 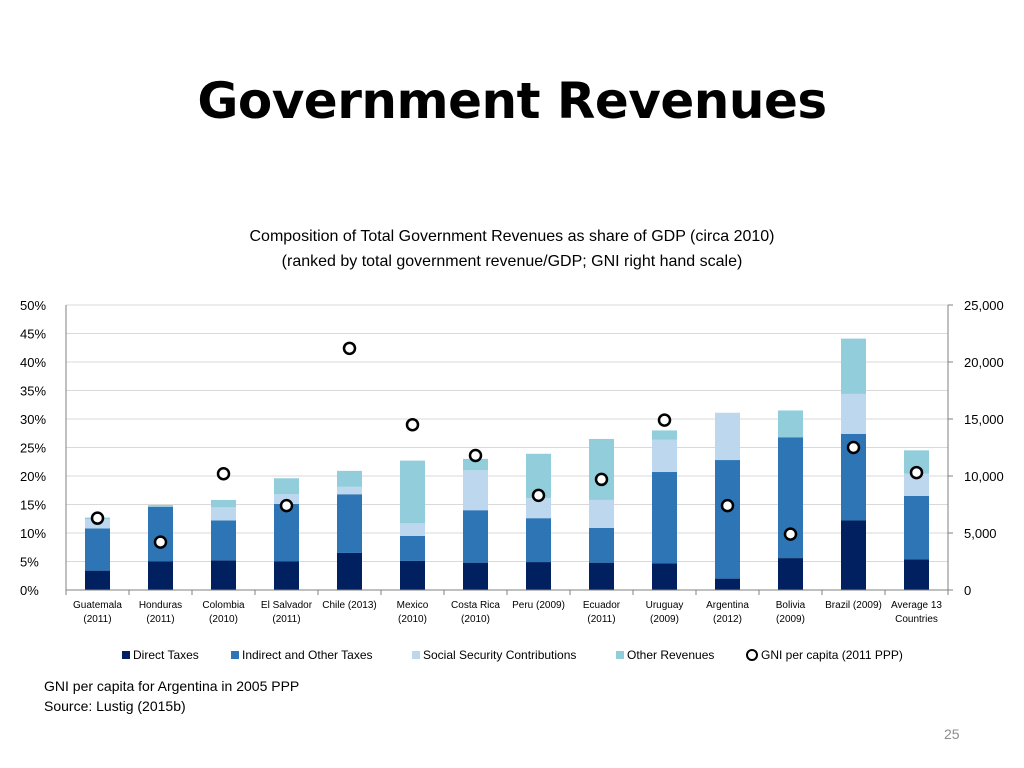 I want to click on y-right-tick-label: 25,000, so click(x=984, y=305).